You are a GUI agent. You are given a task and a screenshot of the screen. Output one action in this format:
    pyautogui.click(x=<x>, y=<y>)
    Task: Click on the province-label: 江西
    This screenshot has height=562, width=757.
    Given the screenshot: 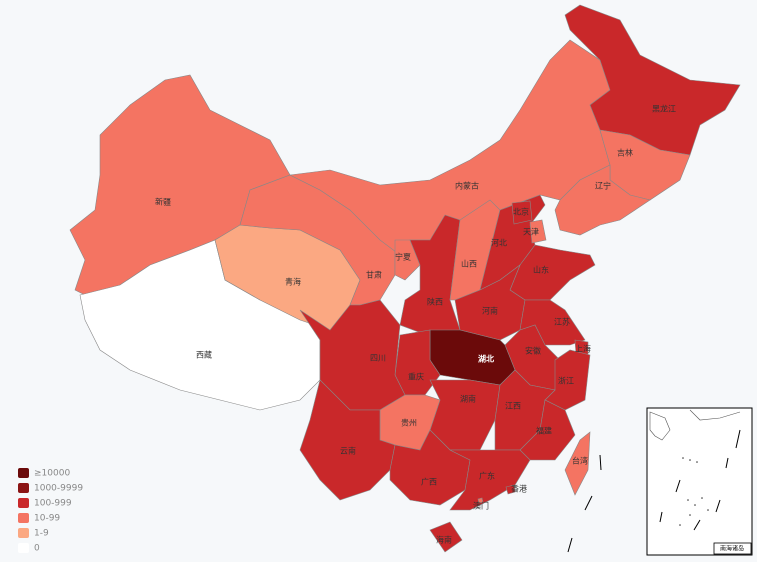 What is the action you would take?
    pyautogui.click(x=513, y=406)
    